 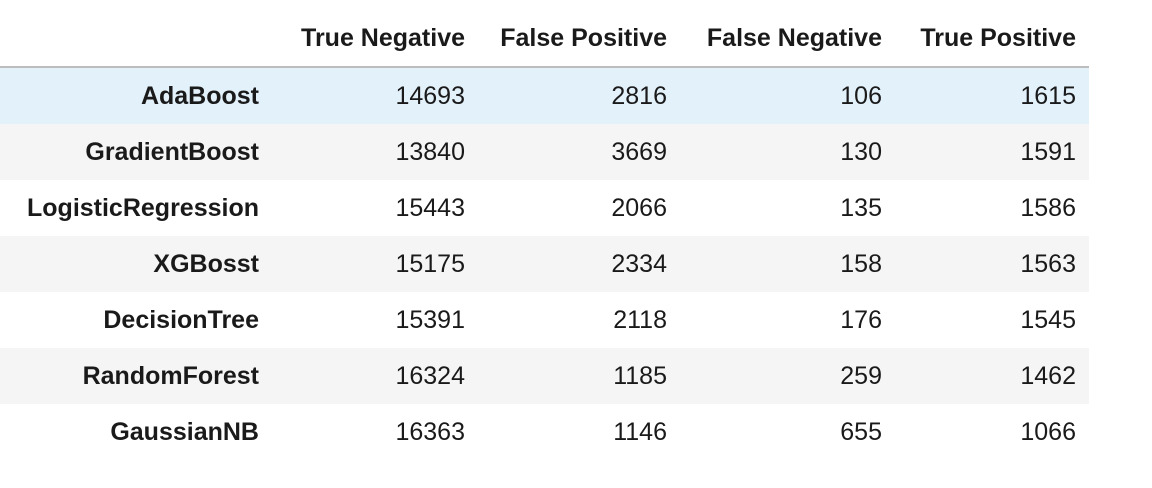 What do you see at coordinates (639, 207) in the screenshot?
I see `cell: 2066` at bounding box center [639, 207].